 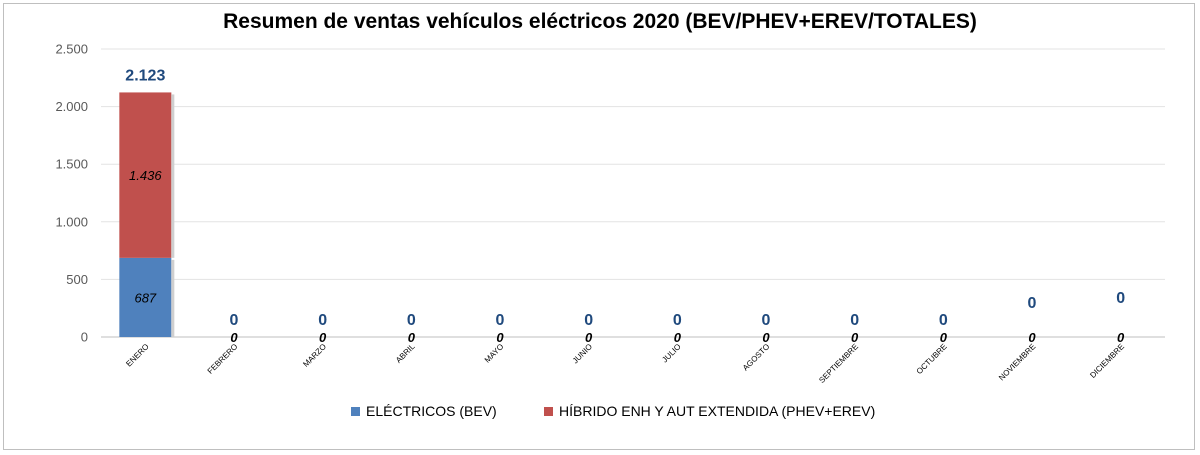 I want to click on legend-swatch-bev, so click(x=355, y=411).